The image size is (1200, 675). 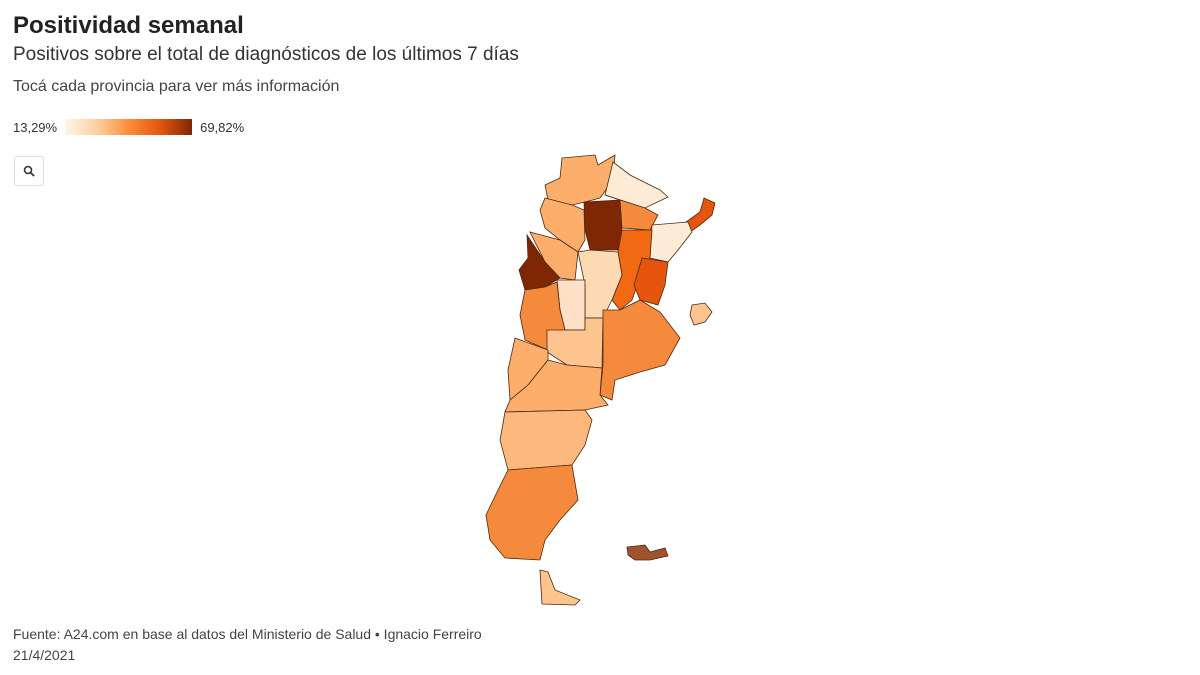 I want to click on search-button, so click(x=29, y=171).